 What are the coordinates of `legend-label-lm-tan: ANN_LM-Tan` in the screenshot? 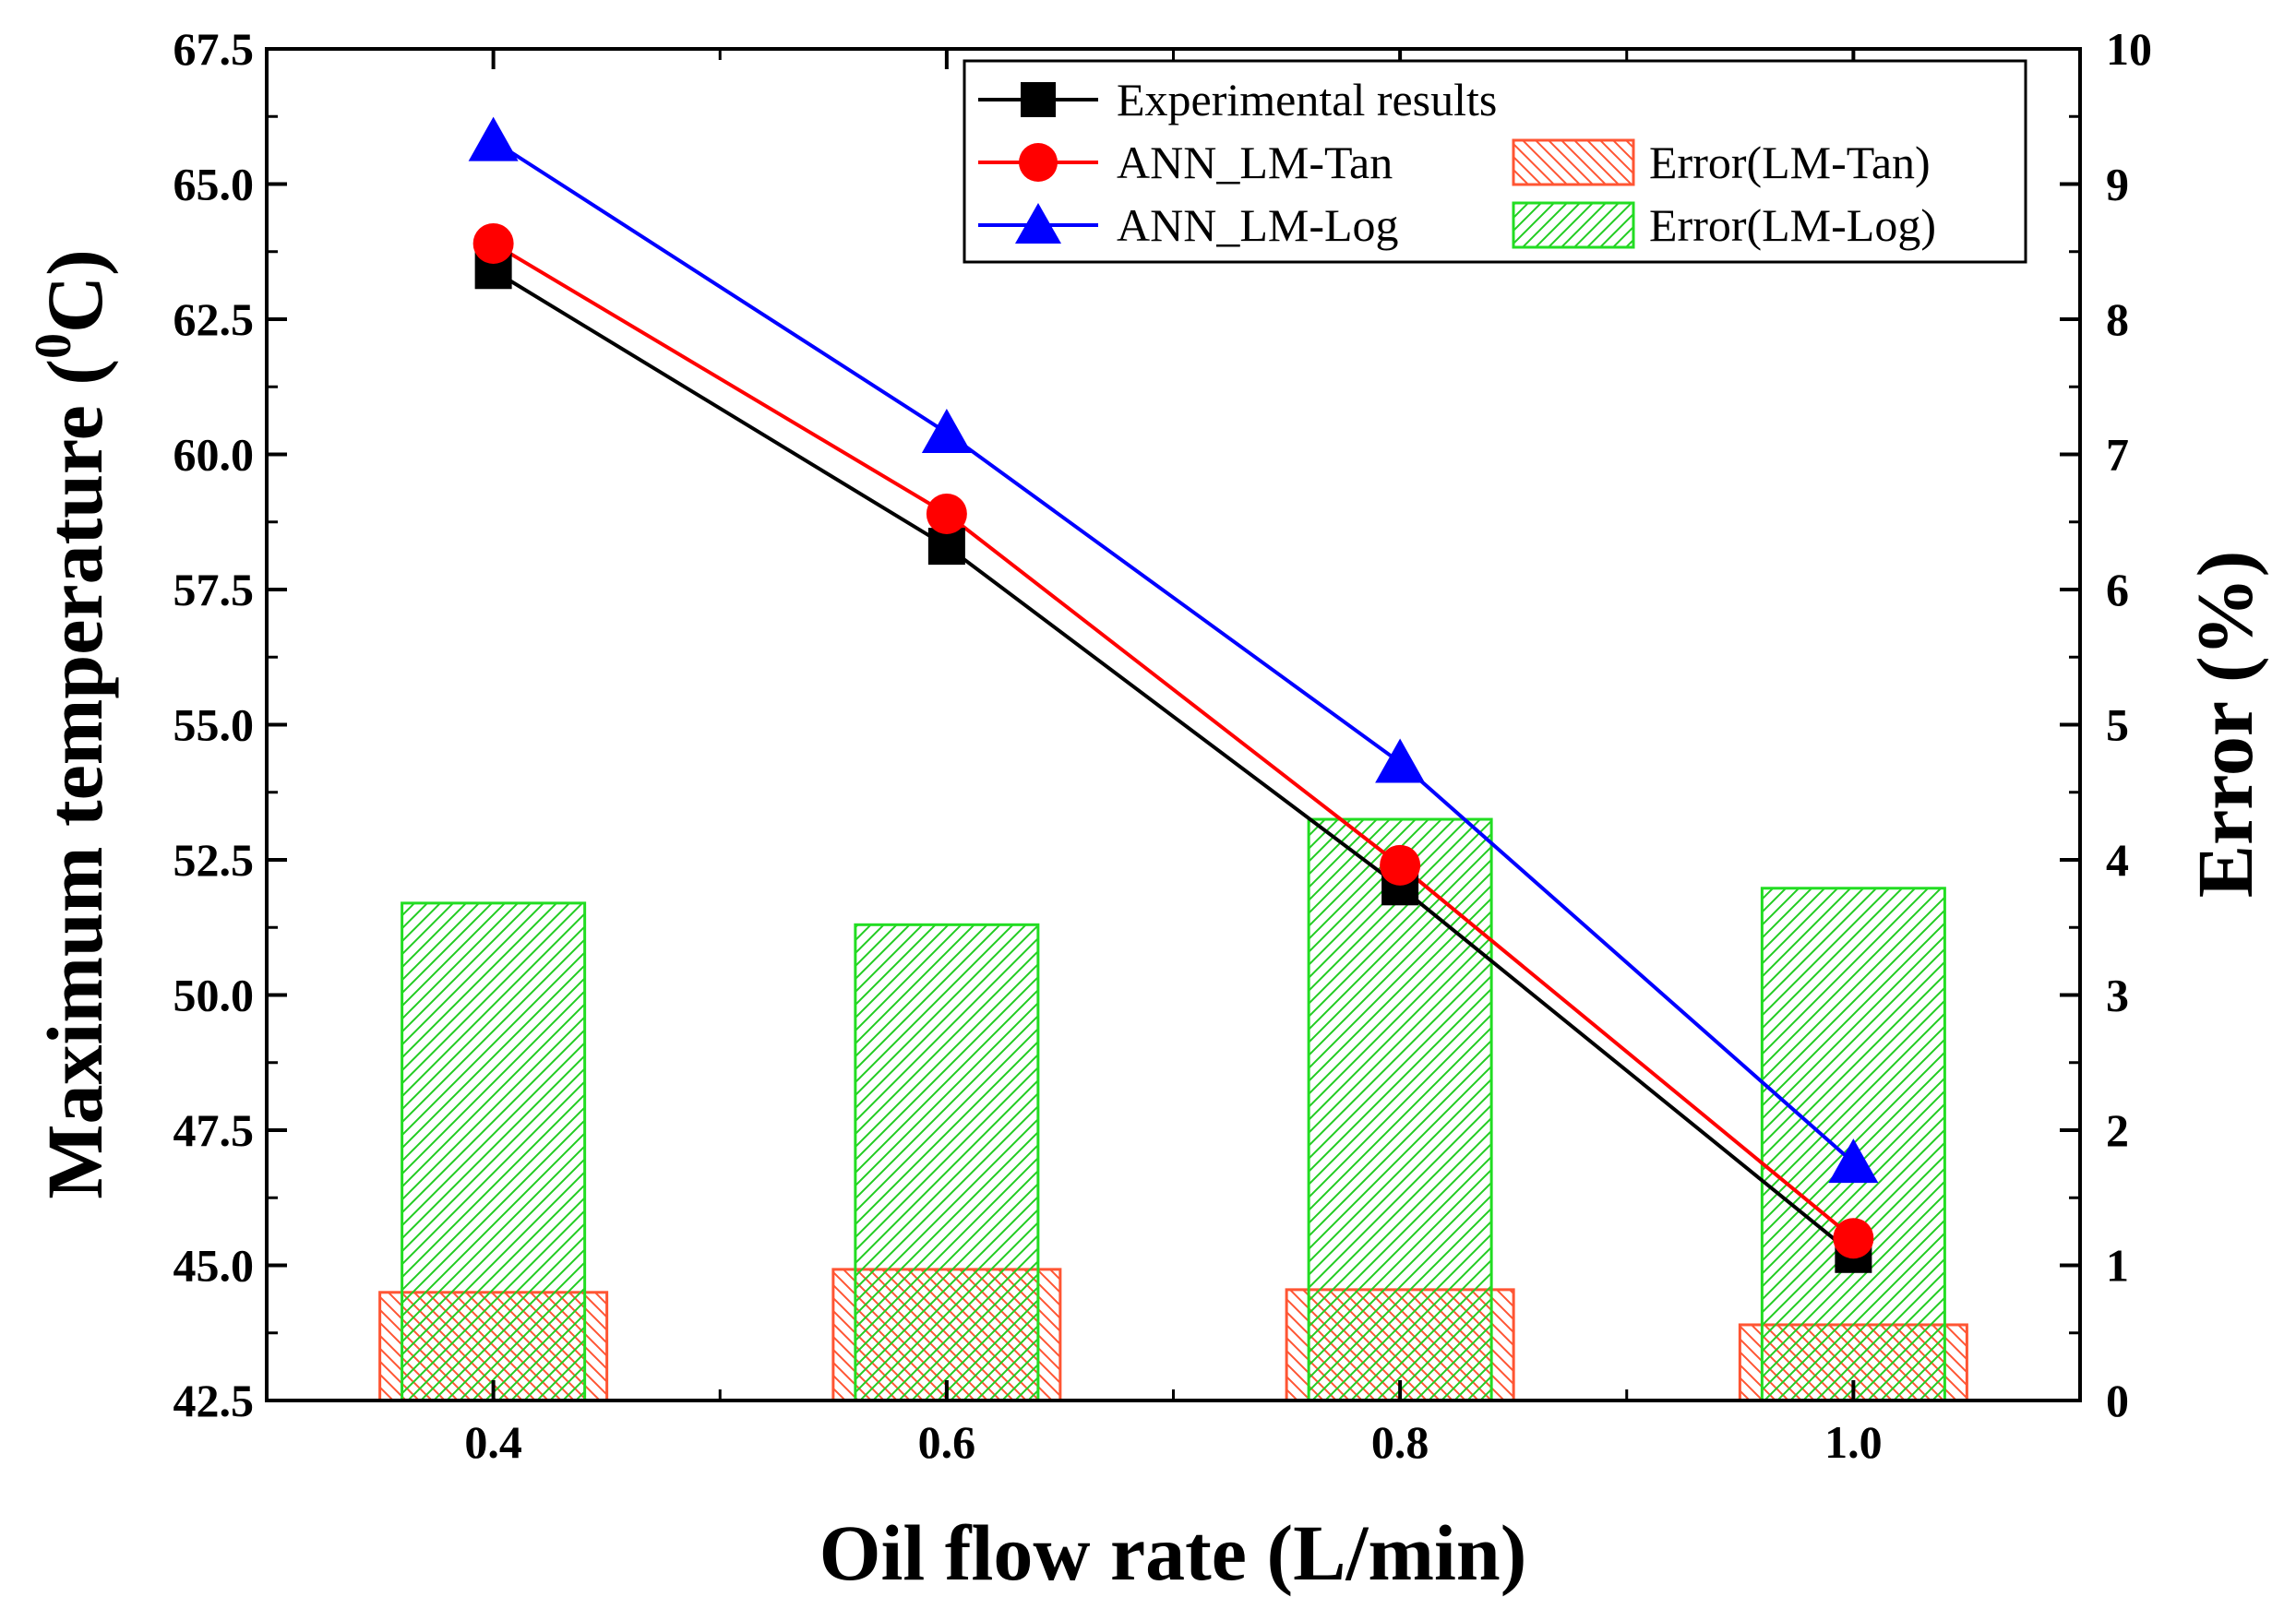 It's located at (1255, 162).